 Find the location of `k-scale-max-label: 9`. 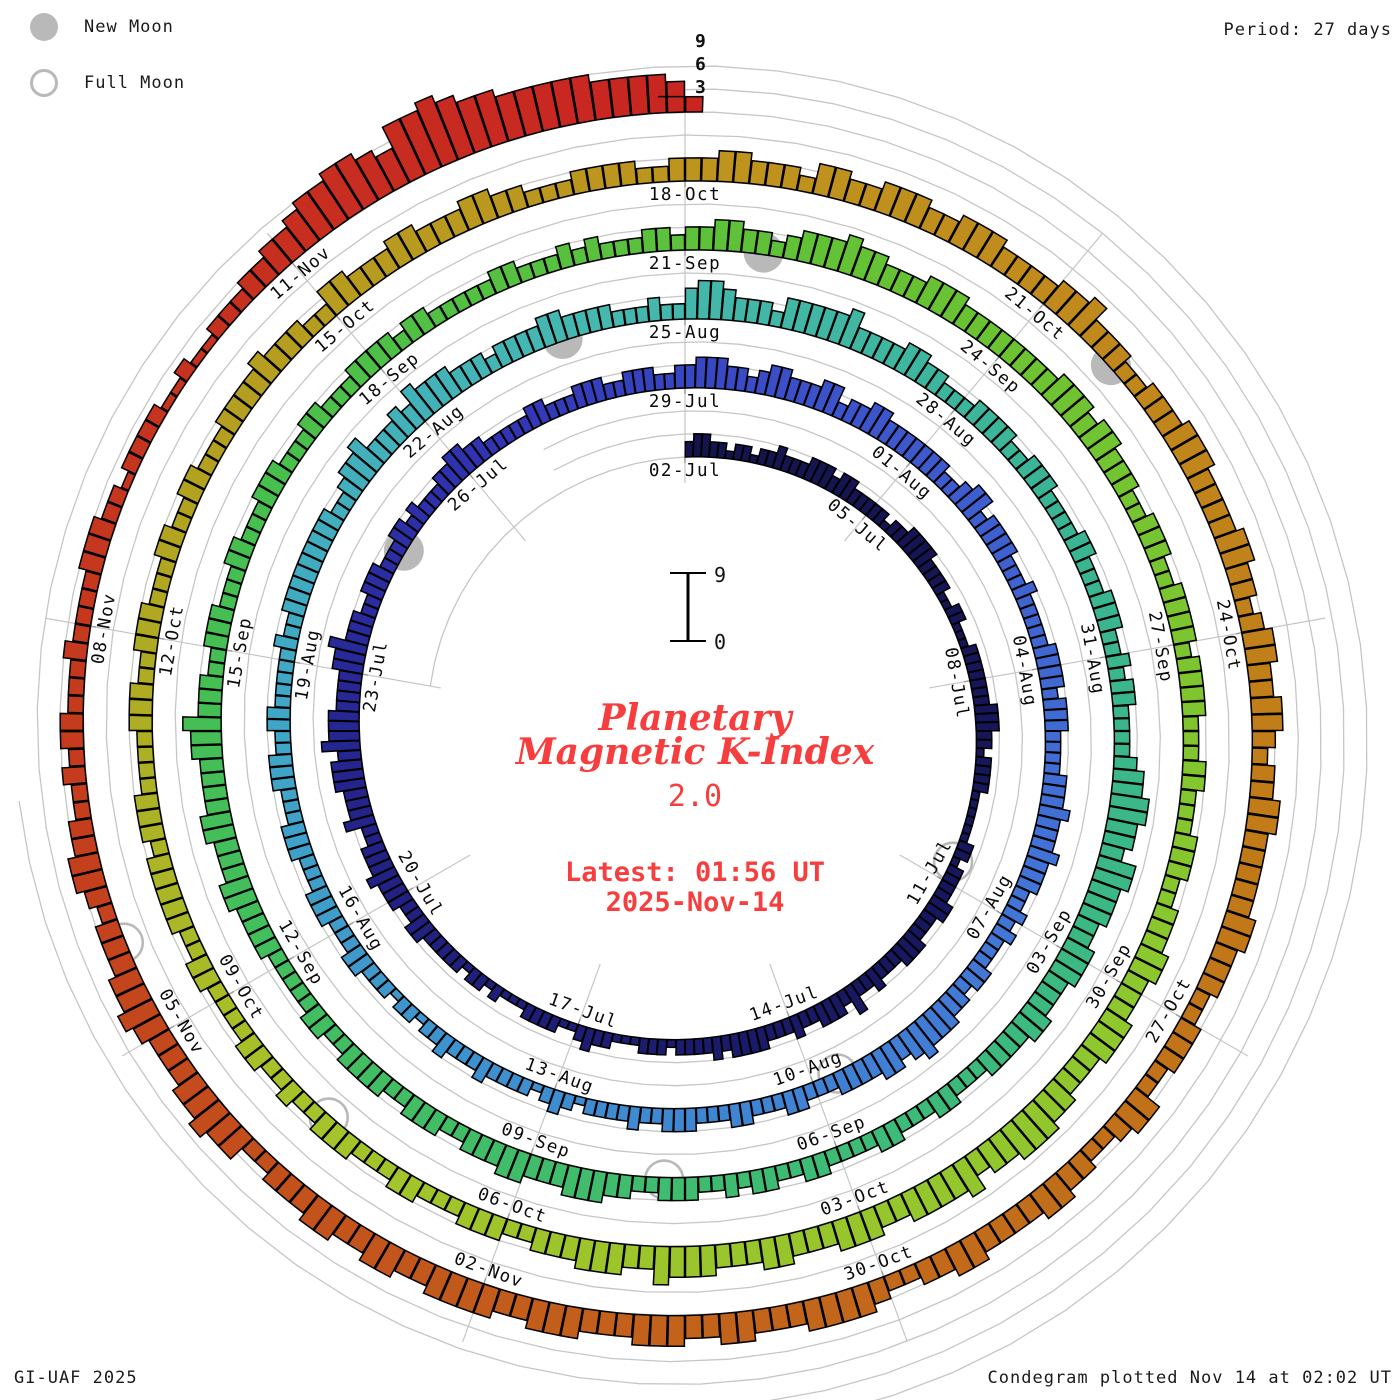

k-scale-max-label: 9 is located at coordinates (720, 575).